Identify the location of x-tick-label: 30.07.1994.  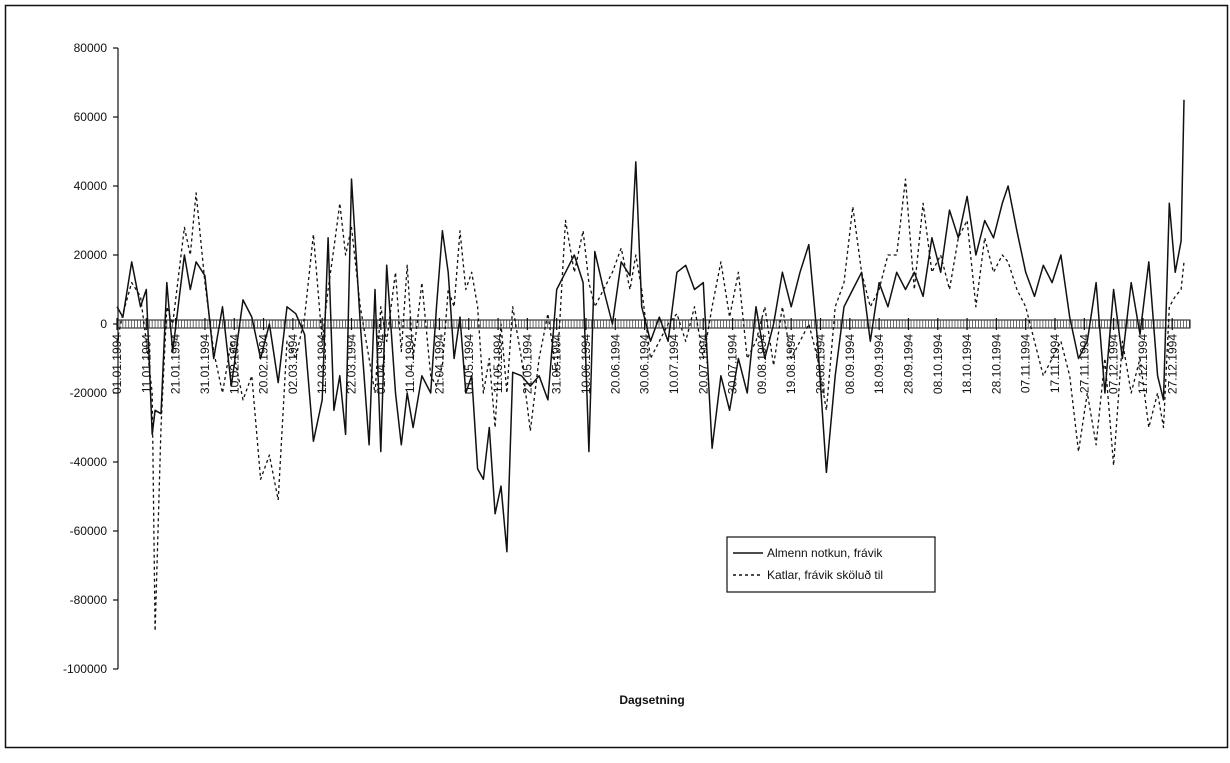
(733, 364).